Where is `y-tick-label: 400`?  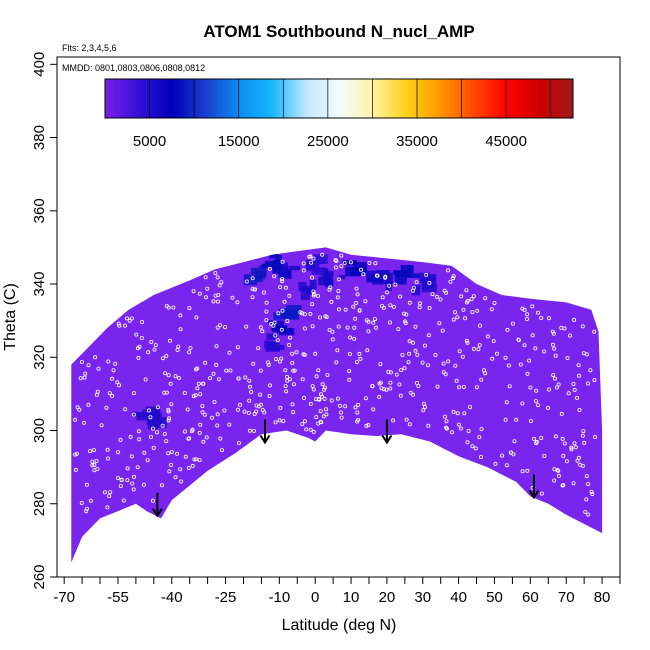 y-tick-label: 400 is located at coordinates (39, 64).